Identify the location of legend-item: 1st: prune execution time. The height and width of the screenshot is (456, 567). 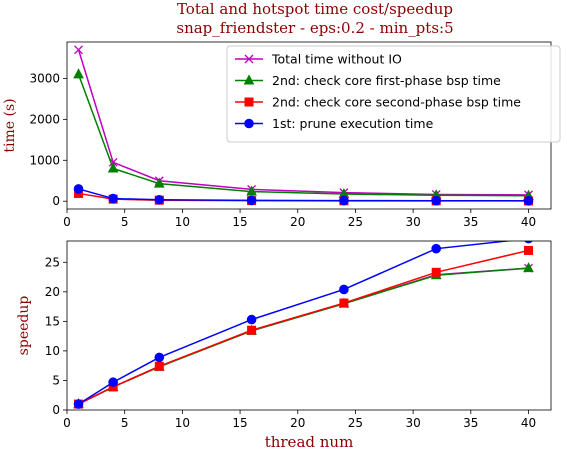
(334, 123).